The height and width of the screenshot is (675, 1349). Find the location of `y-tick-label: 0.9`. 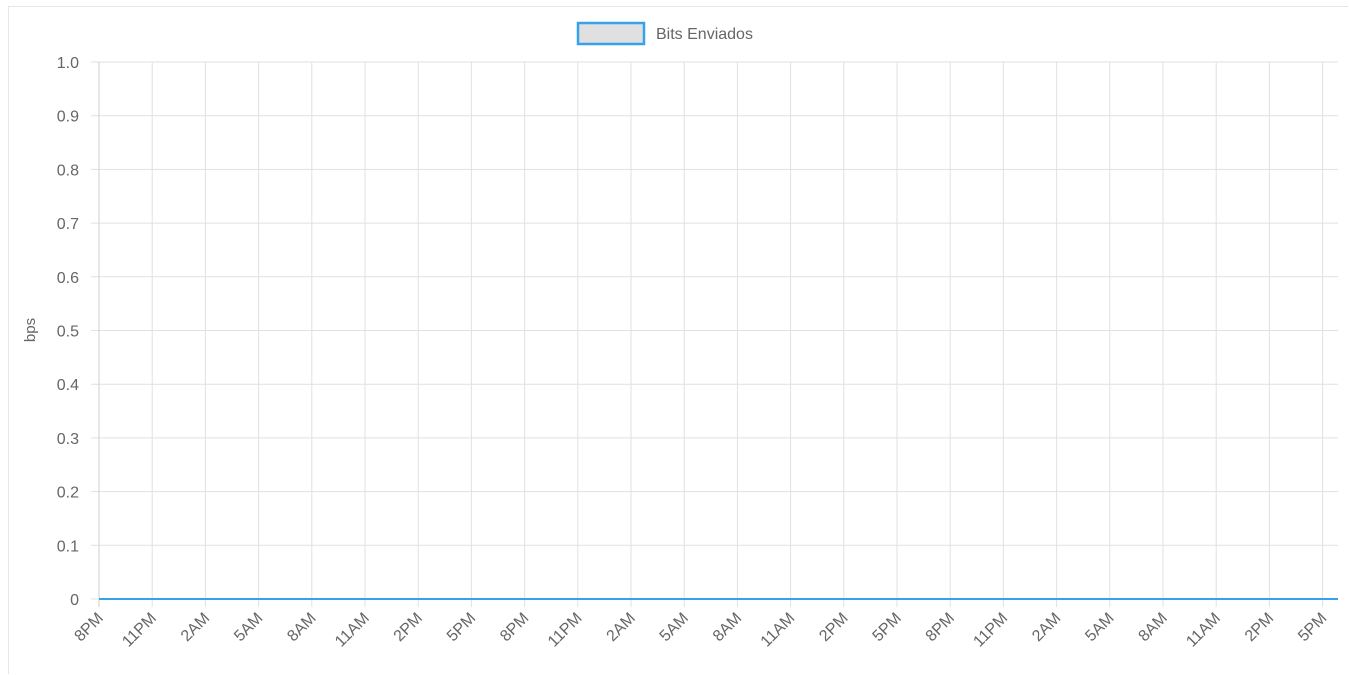

y-tick-label: 0.9 is located at coordinates (68, 117).